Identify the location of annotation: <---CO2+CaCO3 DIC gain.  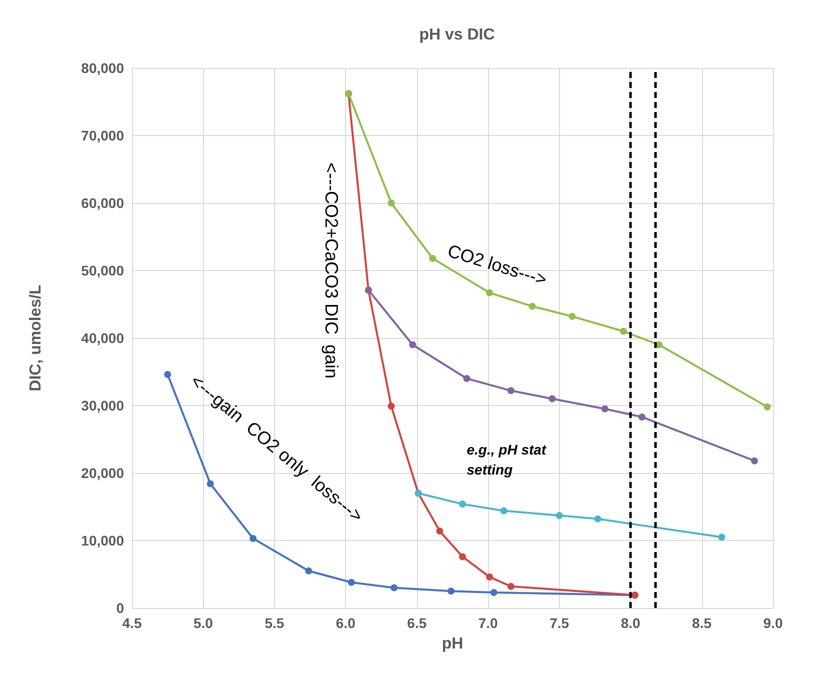
(331, 270).